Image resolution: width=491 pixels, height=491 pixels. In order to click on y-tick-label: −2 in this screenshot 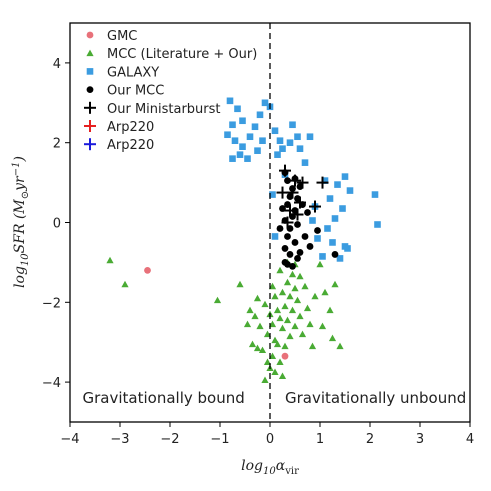, I will do `click(51, 303)`.